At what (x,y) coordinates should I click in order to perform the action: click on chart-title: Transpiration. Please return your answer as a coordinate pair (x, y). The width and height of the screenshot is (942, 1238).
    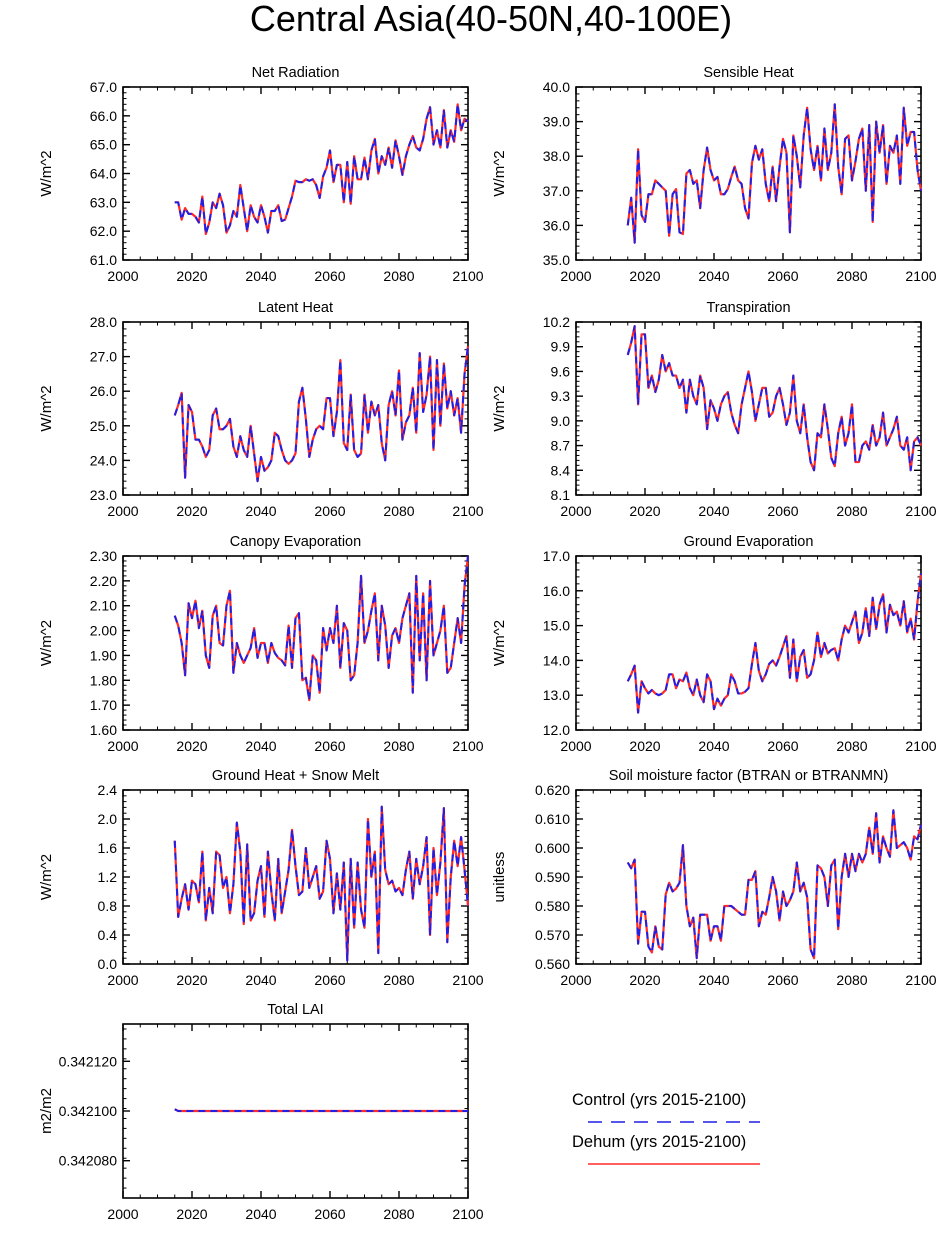
    Looking at the image, I should click on (748, 308).